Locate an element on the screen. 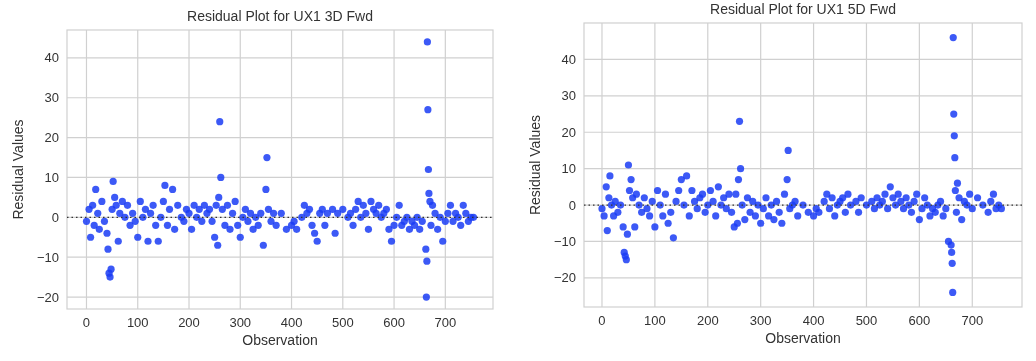  chart-title: Residual Plot for UX1 3D Fwd is located at coordinates (280, 16).